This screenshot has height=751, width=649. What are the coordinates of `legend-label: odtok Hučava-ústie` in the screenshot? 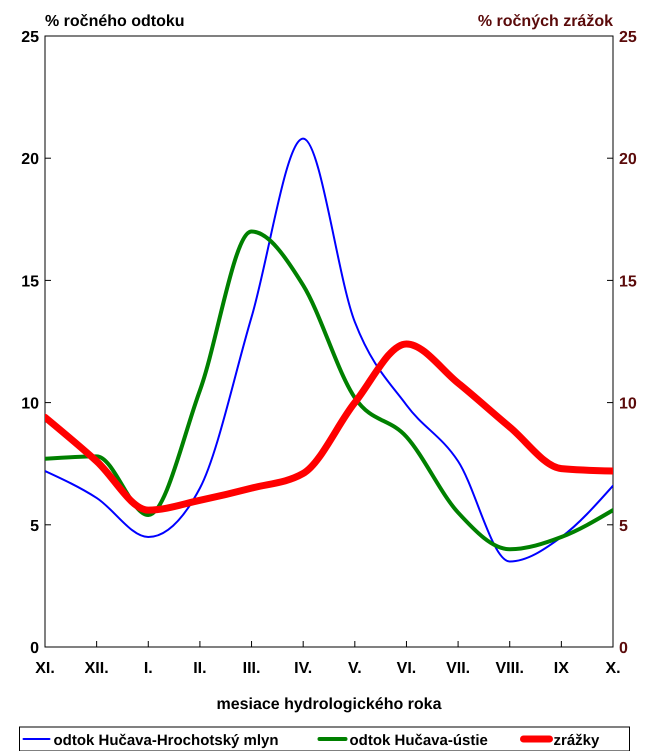 It's located at (419, 740).